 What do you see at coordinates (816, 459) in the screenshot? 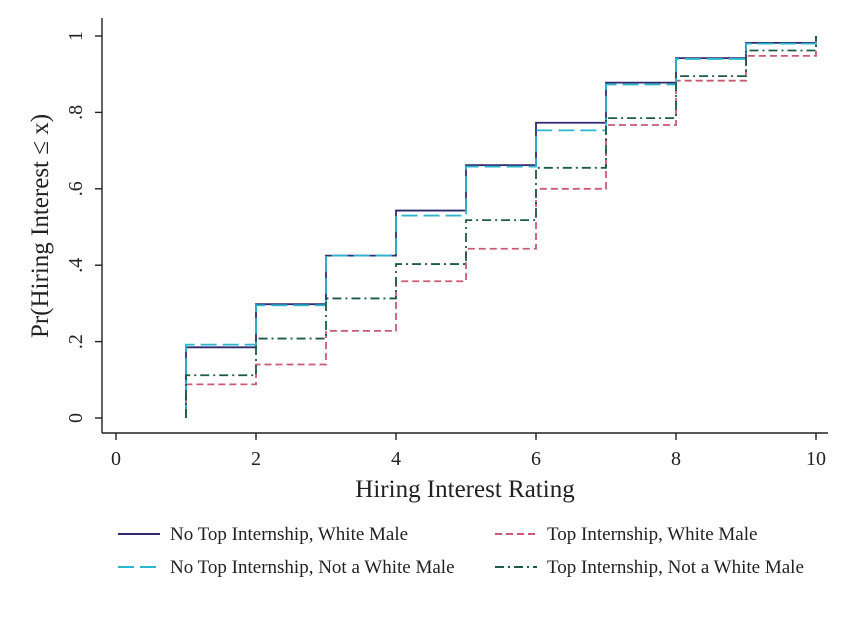
I see `x-tick-label: 10` at bounding box center [816, 459].